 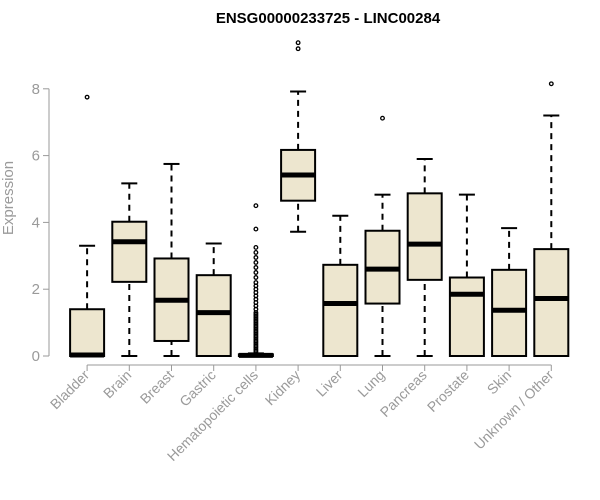 What do you see at coordinates (8, 198) in the screenshot?
I see `y-axis-label: Expression` at bounding box center [8, 198].